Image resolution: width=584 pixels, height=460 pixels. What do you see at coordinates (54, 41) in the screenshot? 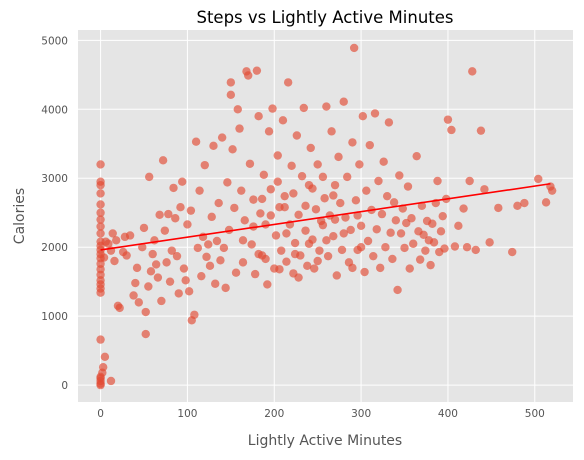
I see `y-tick-label: 5000` at bounding box center [54, 41].